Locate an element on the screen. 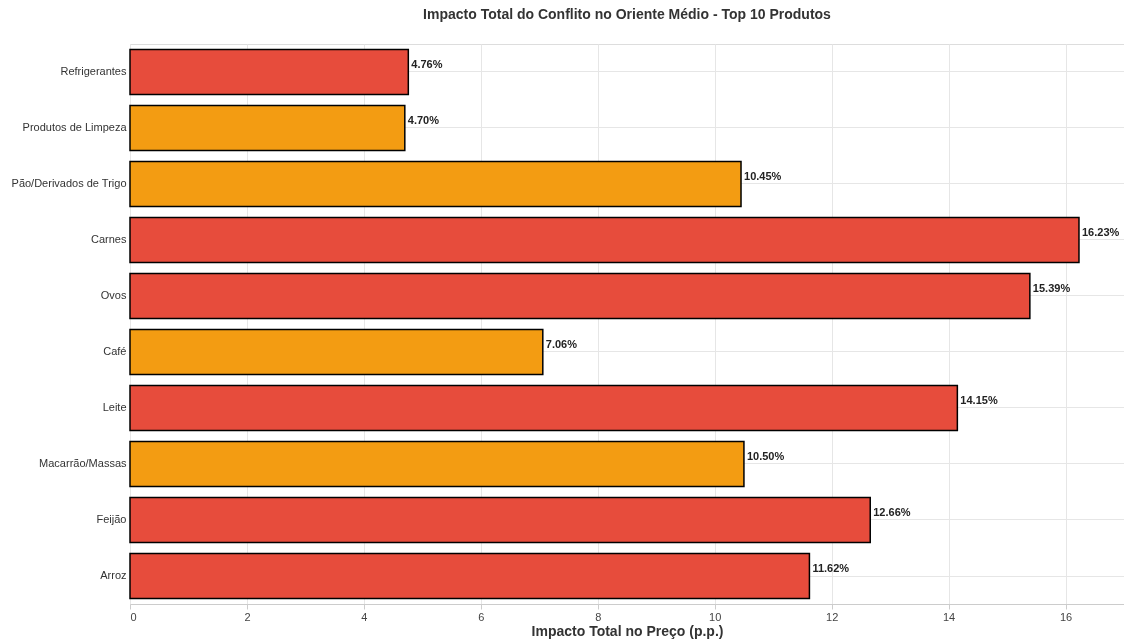  x-tick-label: 6 is located at coordinates (481, 616).